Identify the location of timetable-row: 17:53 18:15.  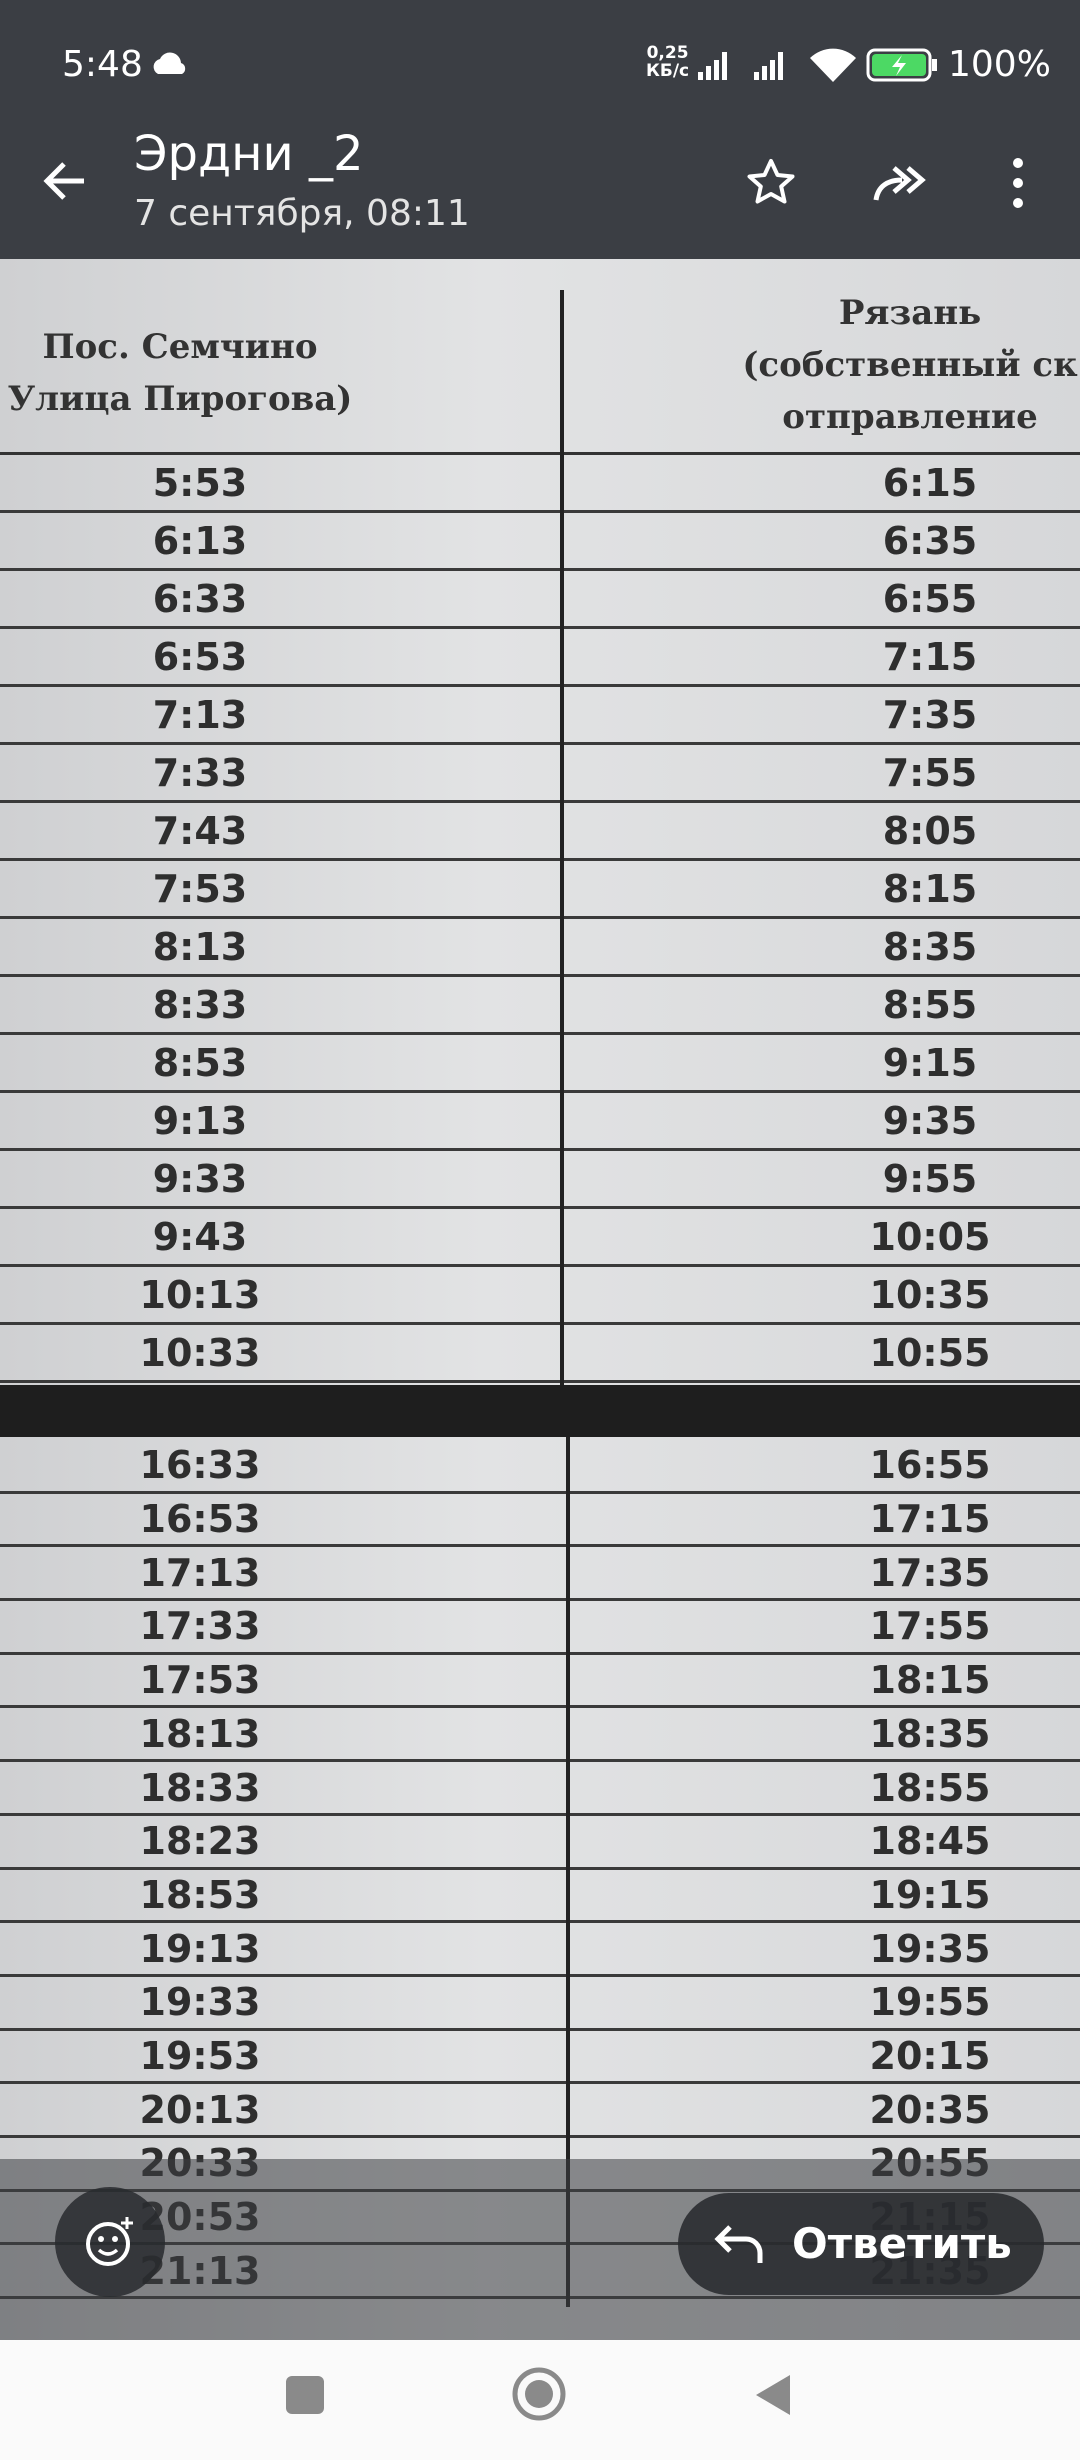
(540, 1682).